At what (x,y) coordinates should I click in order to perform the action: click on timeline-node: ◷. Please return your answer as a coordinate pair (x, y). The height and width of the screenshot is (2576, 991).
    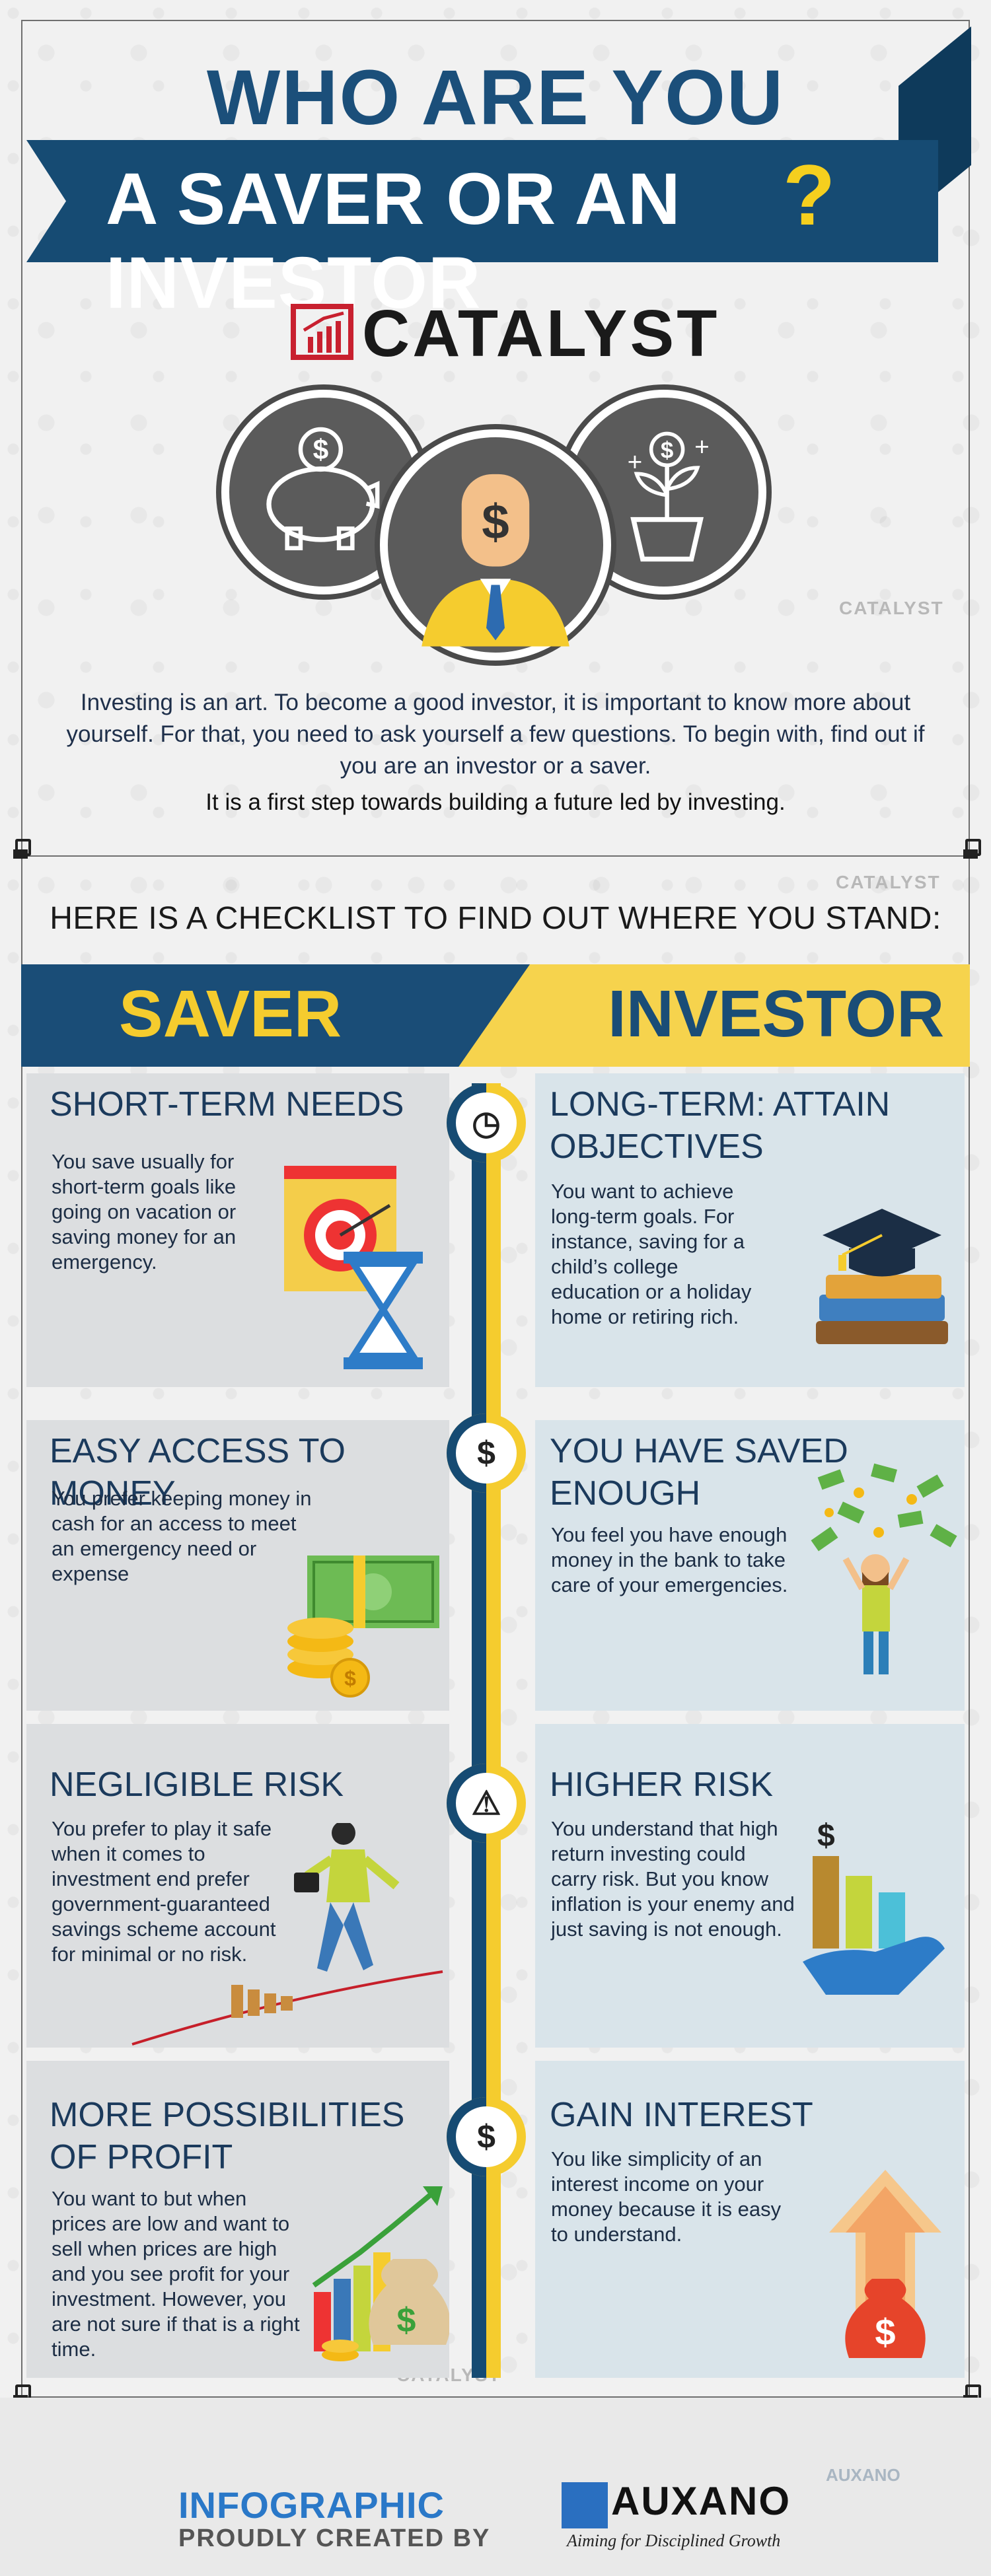
    Looking at the image, I should click on (486, 1123).